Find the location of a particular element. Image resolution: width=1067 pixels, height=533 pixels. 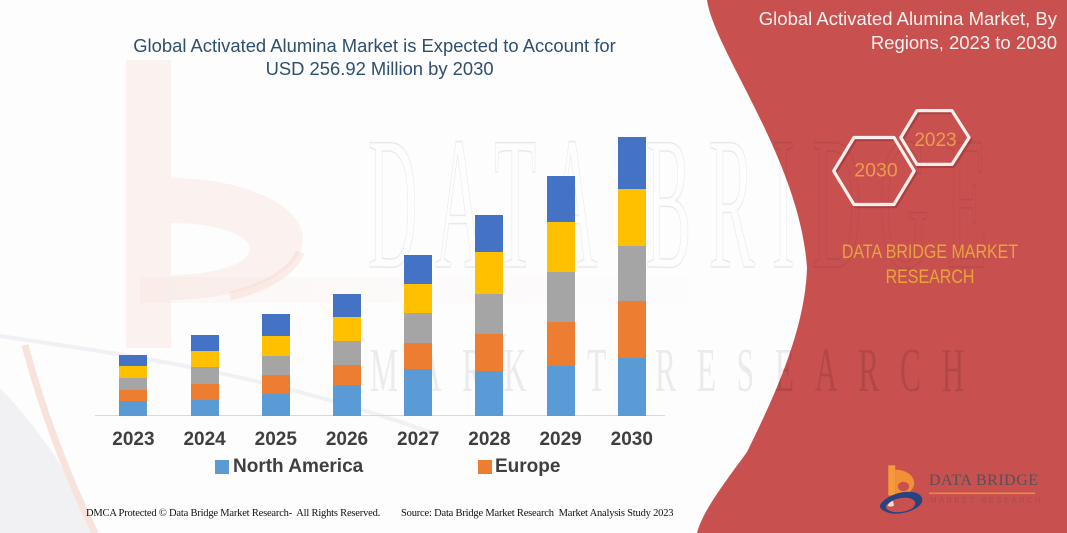

svg-text: 2030 is located at coordinates (876, 171).